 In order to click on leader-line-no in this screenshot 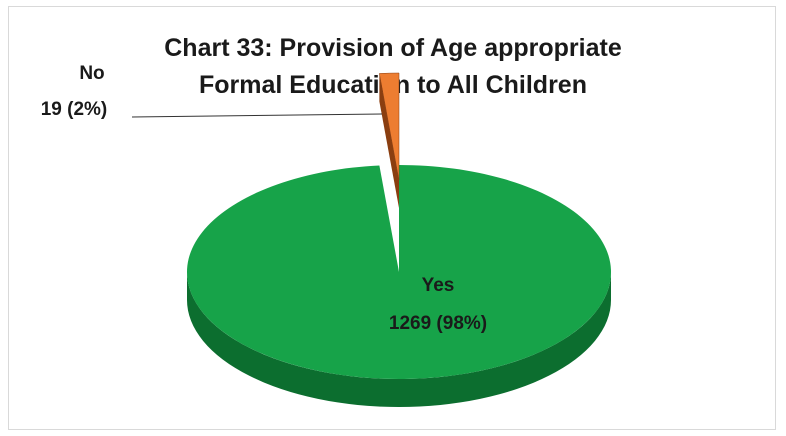, I will do `click(257, 115)`.